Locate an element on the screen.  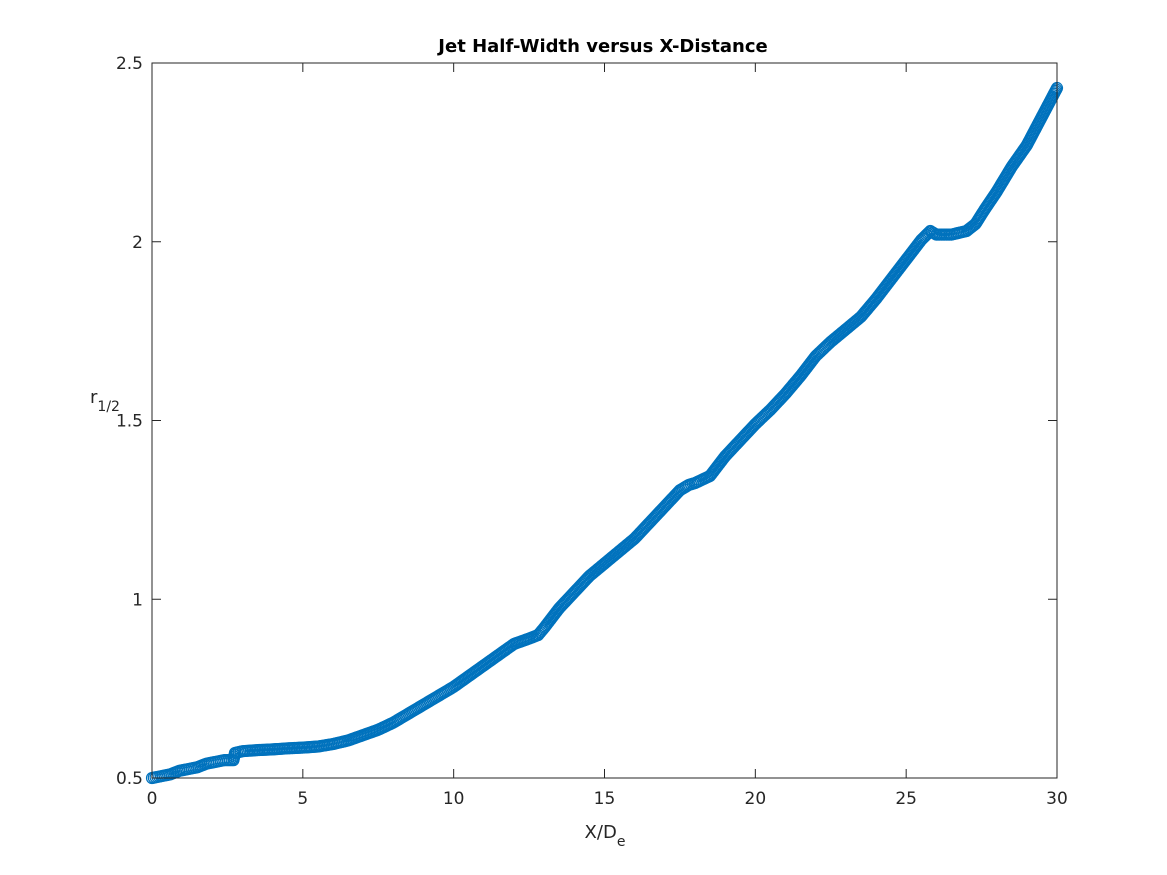
x-tick-label: 15 is located at coordinates (605, 799).